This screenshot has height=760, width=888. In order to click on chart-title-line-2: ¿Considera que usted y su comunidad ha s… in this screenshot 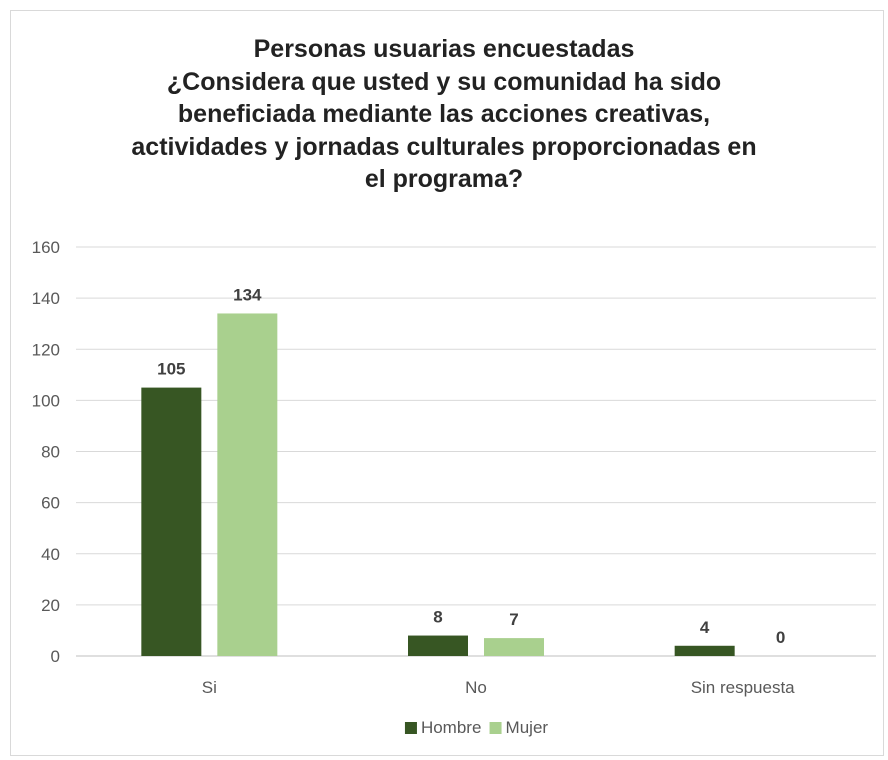, I will do `click(444, 81)`.